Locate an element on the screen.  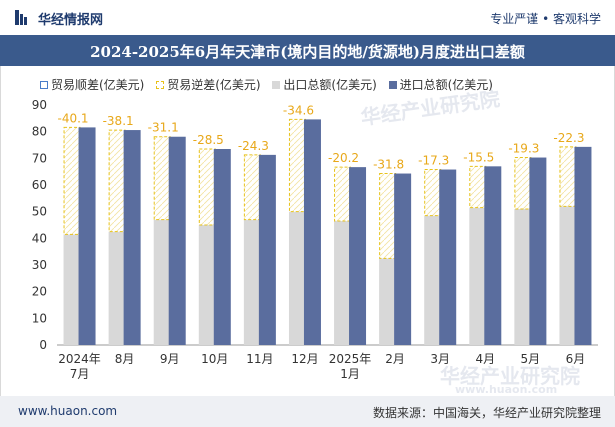
y-tick-label: 50 is located at coordinates (39, 212).